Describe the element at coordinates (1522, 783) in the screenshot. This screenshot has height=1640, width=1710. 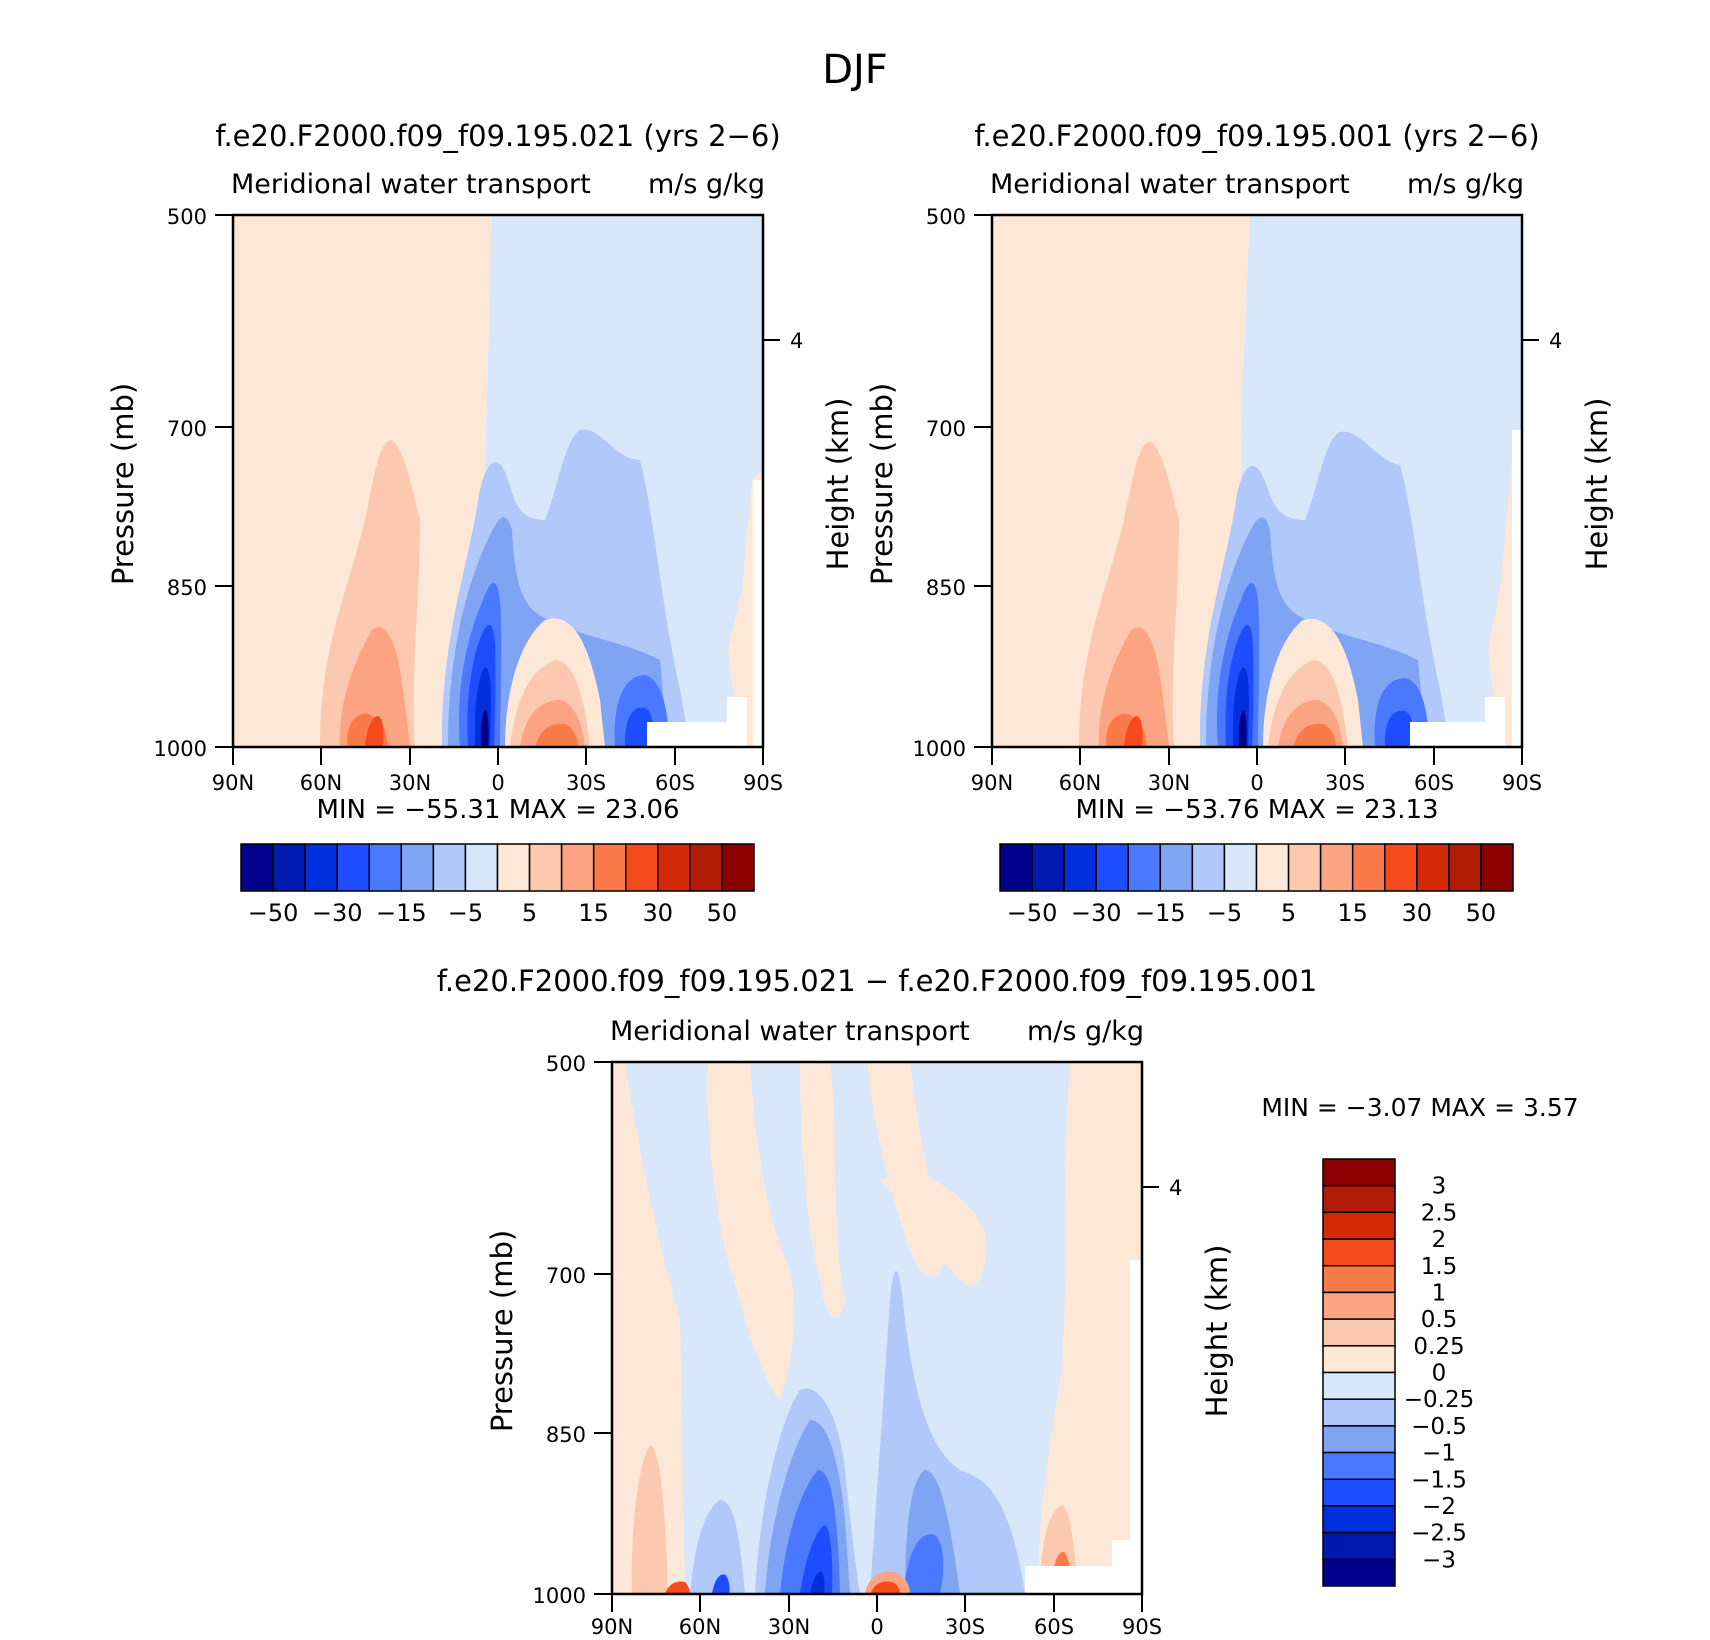
I see `panel-2-xtick-90s: 90S` at that location.